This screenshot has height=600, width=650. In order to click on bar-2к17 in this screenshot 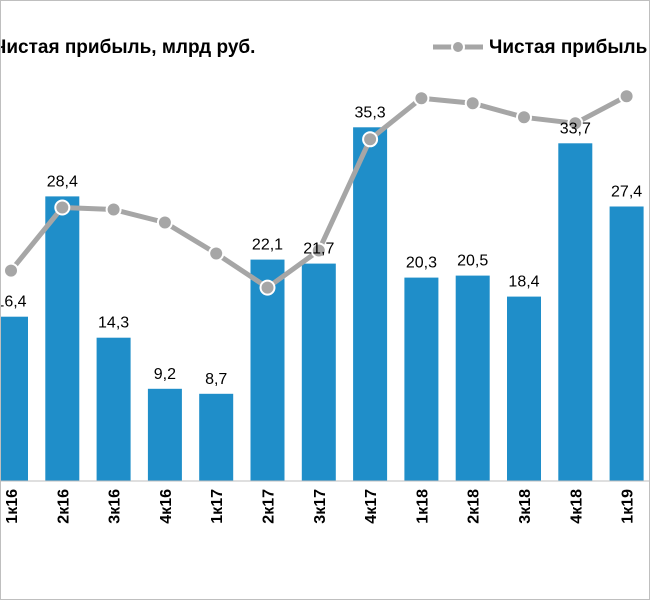, I will do `click(267, 370)`.